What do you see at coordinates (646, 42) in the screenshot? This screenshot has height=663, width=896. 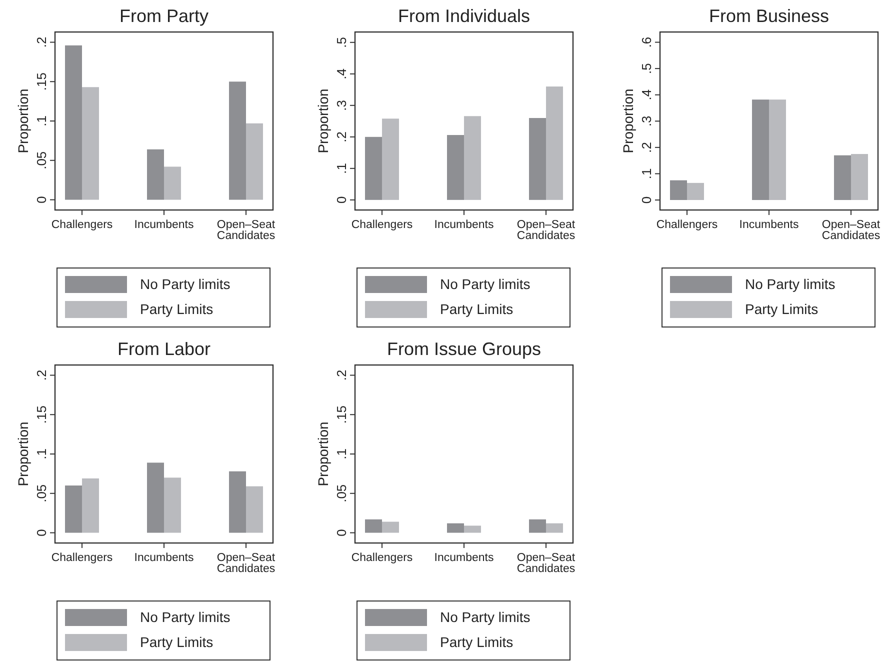 I see `y-tick-label: .6` at bounding box center [646, 42].